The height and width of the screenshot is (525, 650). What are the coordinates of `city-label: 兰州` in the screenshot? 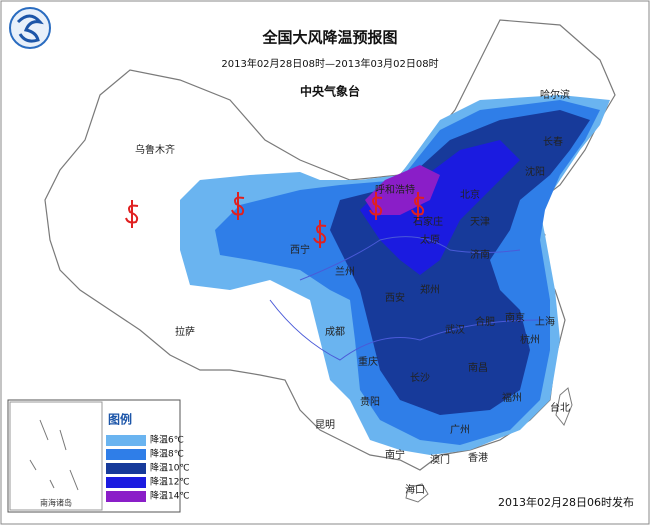 It's located at (345, 271).